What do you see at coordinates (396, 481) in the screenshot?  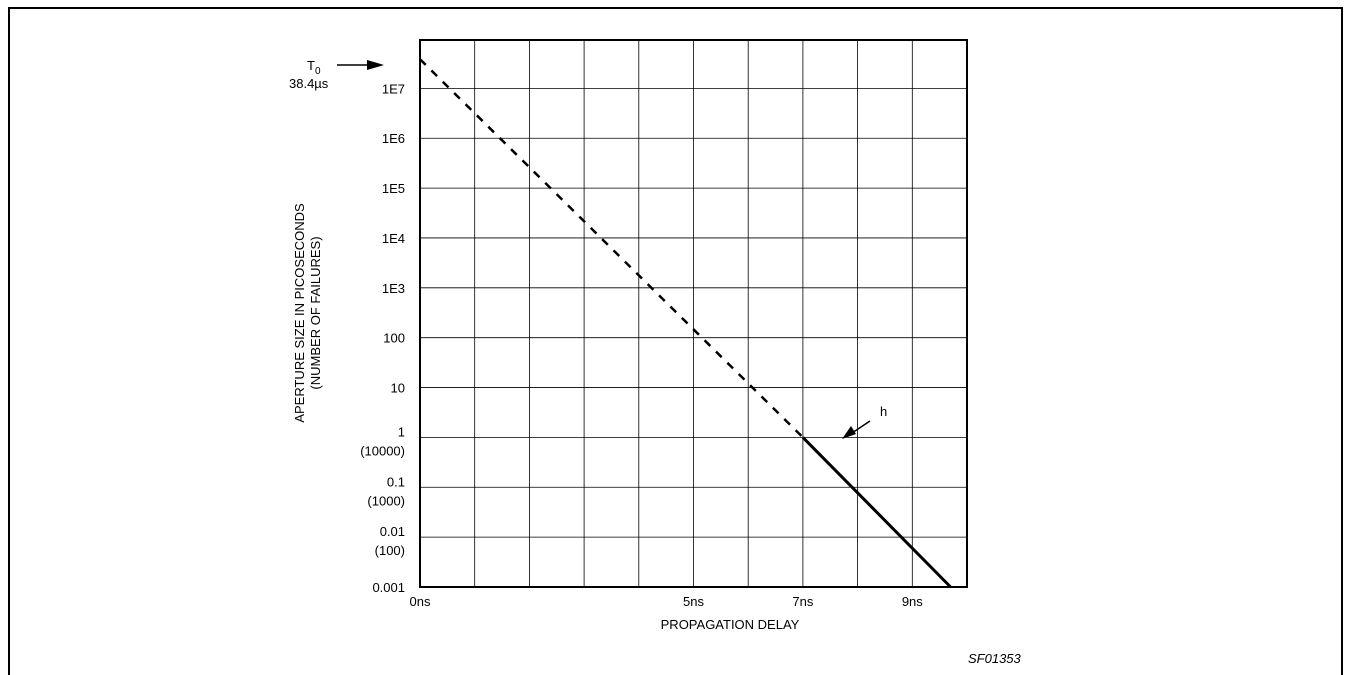 I see `y-tick-label: 0.1` at bounding box center [396, 481].